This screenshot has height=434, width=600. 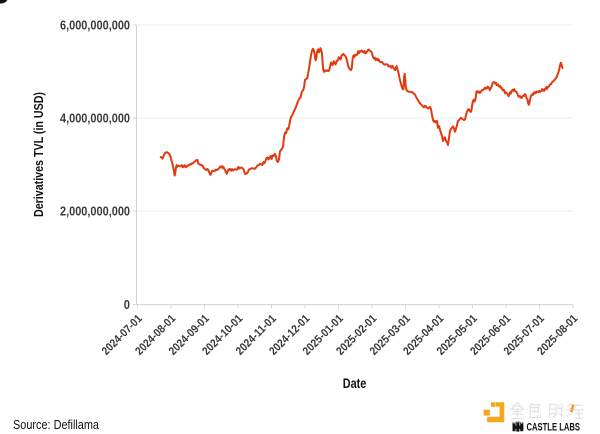 What do you see at coordinates (95, 211) in the screenshot?
I see `svg-text: 2,000,000,000` at bounding box center [95, 211].